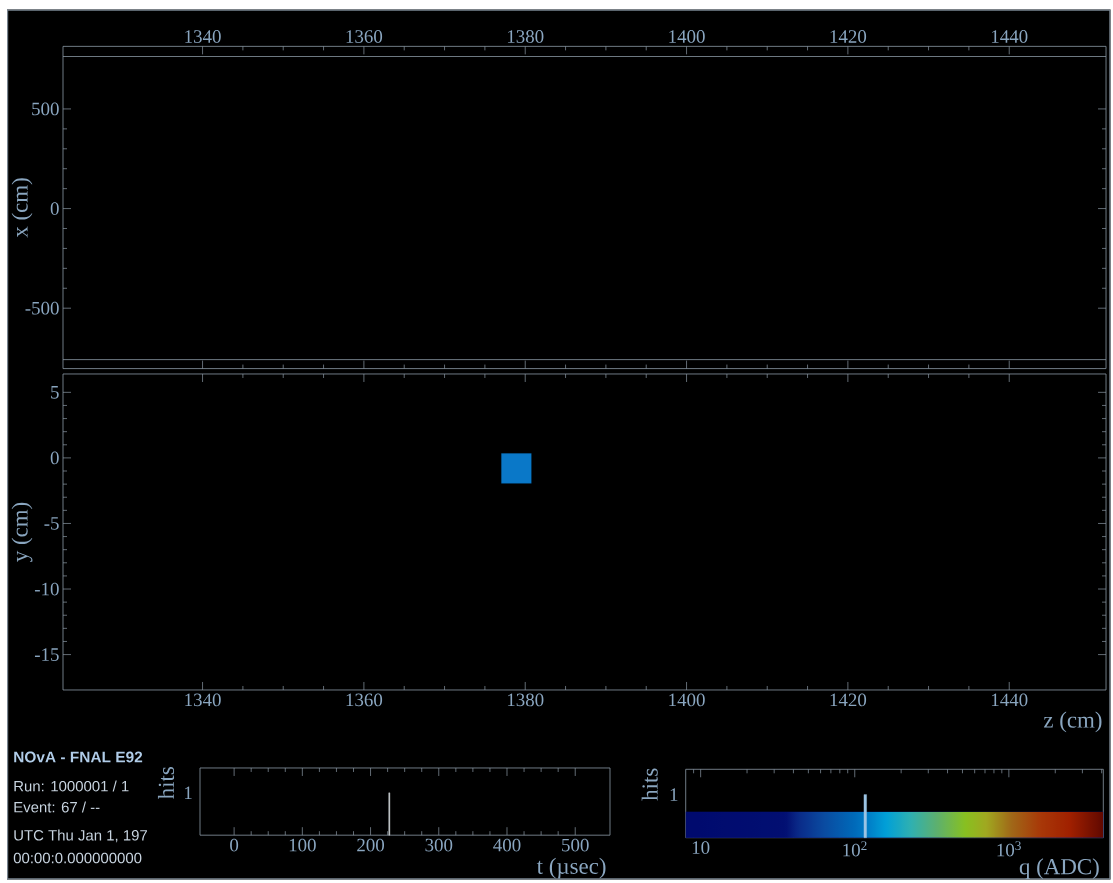  Describe the element at coordinates (45, 109) in the screenshot. I see `y-tick-label: 500` at that location.